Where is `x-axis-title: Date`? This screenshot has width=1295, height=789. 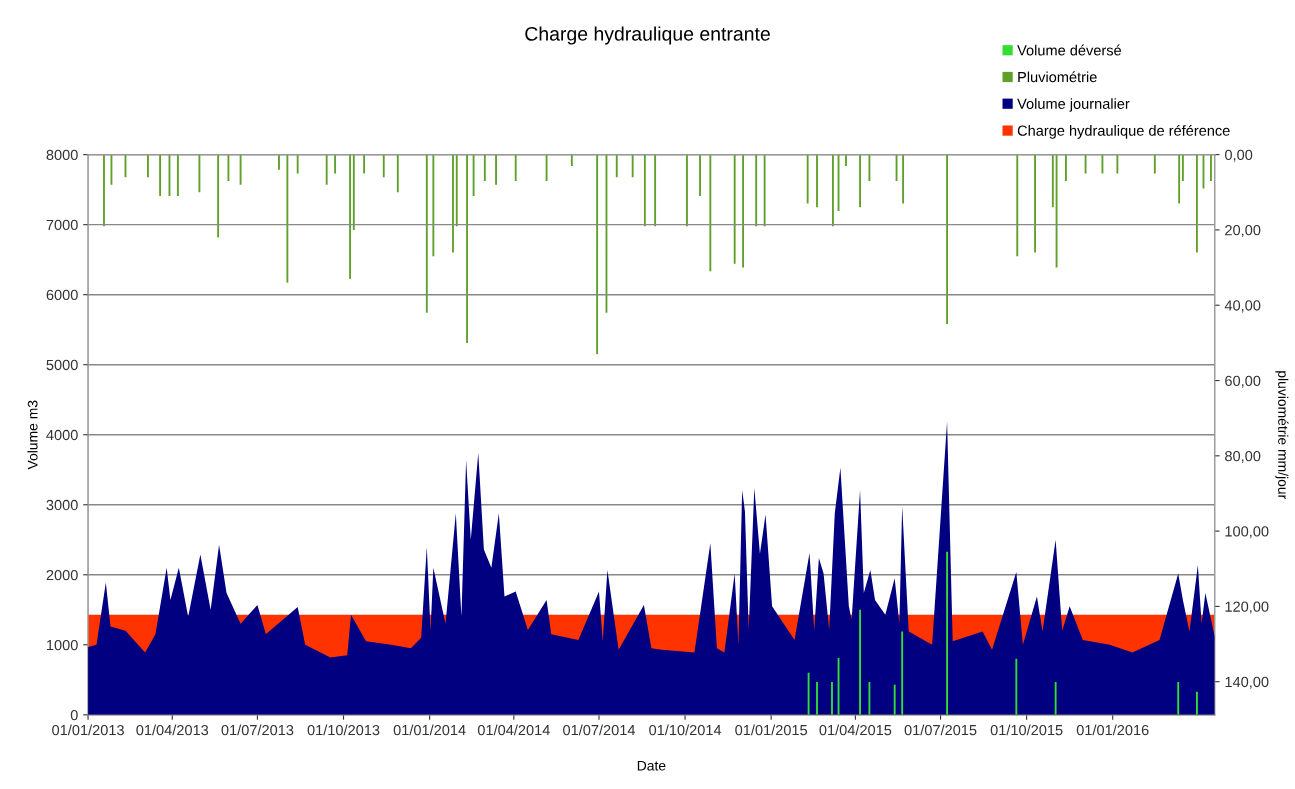 x-axis-title: Date is located at coordinates (651, 765).